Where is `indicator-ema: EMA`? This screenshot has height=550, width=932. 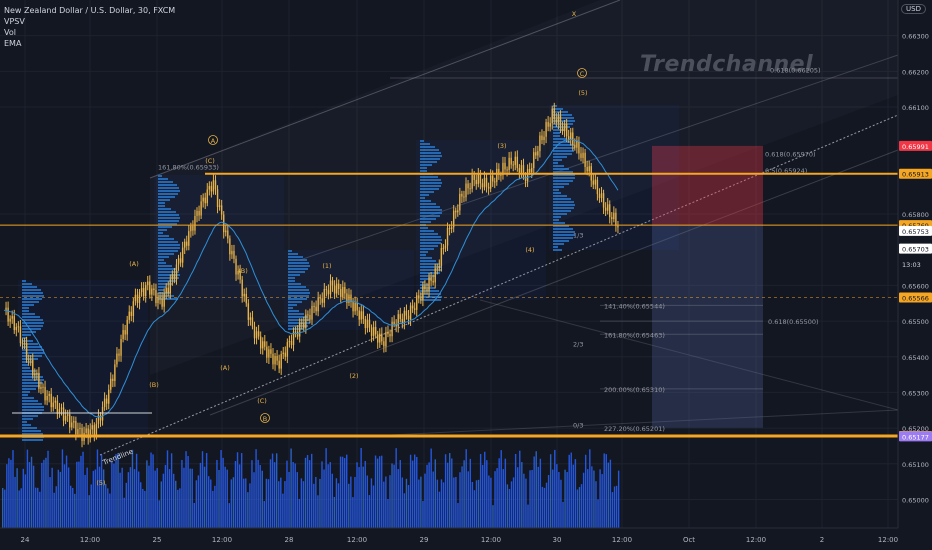 indicator-ema: EMA is located at coordinates (13, 43).